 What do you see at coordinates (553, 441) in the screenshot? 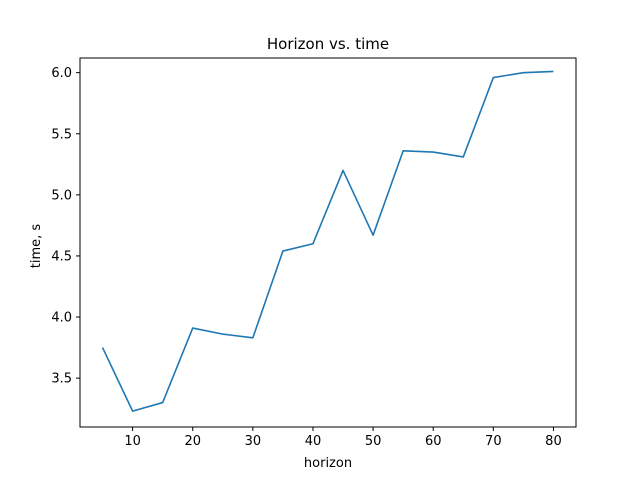
I see `x-tick-label: 80` at bounding box center [553, 441].